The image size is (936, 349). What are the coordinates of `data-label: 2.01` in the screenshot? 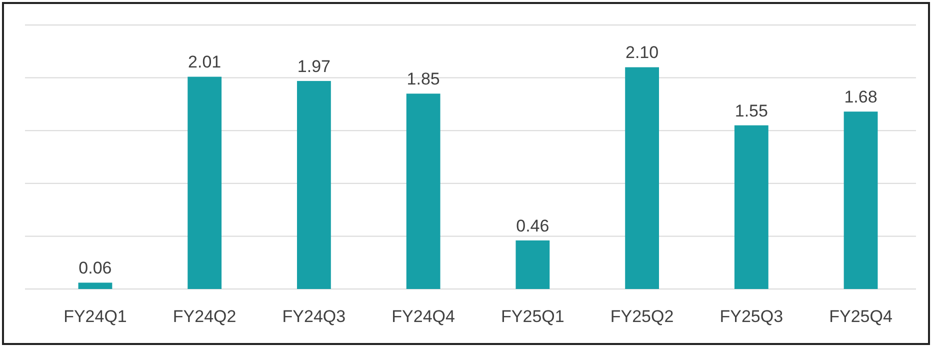 It's located at (205, 62).